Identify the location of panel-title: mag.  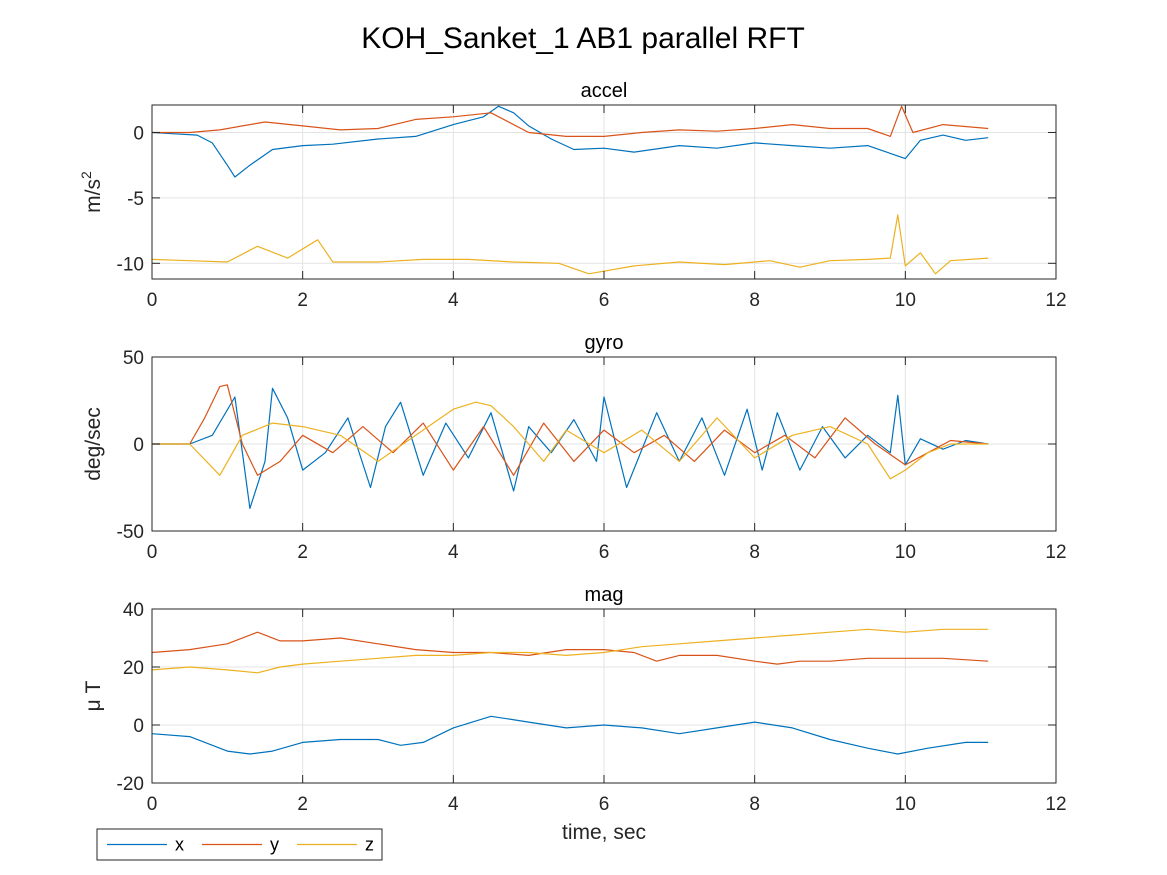
(604, 595).